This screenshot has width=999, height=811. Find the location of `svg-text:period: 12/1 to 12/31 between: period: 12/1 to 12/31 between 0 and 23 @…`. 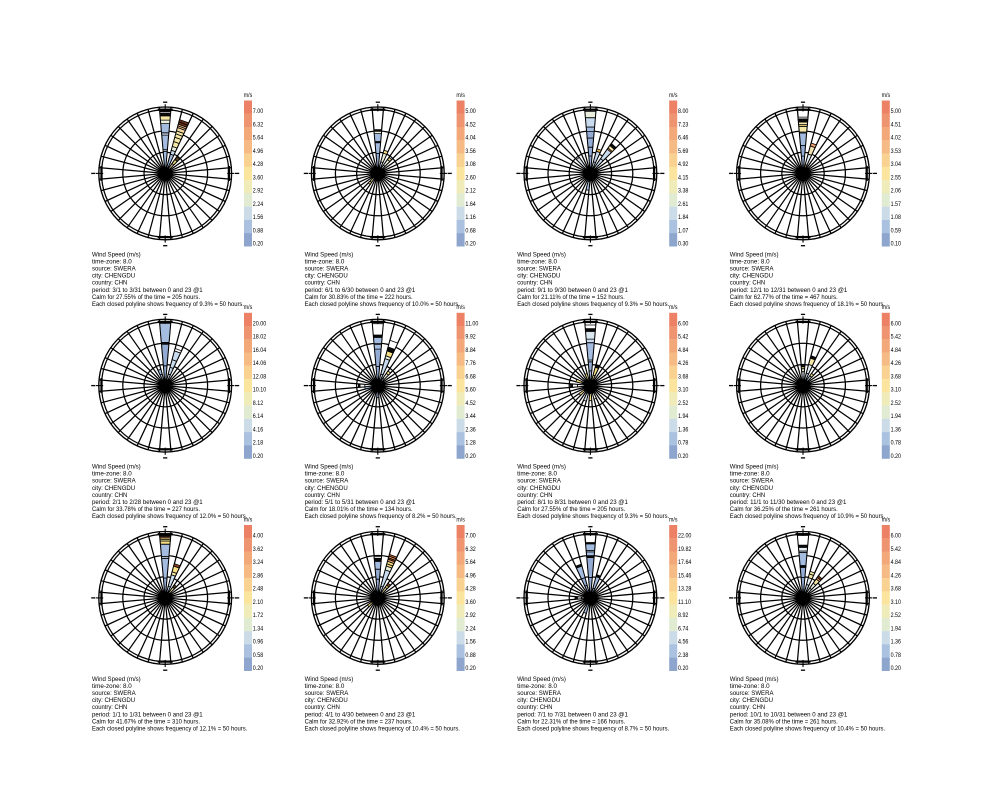

svg-text:period: 12/1 to 12/31 between: period: 12/1 to 12/31 between 0 and 23 @… is located at coordinates (789, 290).